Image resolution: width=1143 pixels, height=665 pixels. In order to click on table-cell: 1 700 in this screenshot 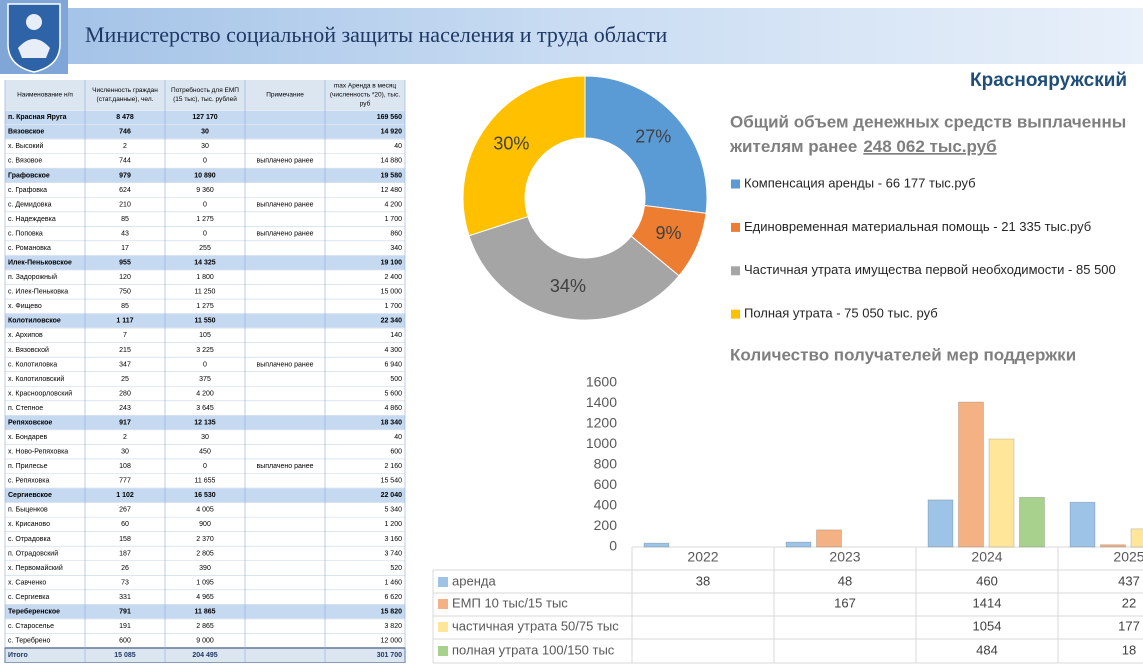, I will do `click(393, 306)`.